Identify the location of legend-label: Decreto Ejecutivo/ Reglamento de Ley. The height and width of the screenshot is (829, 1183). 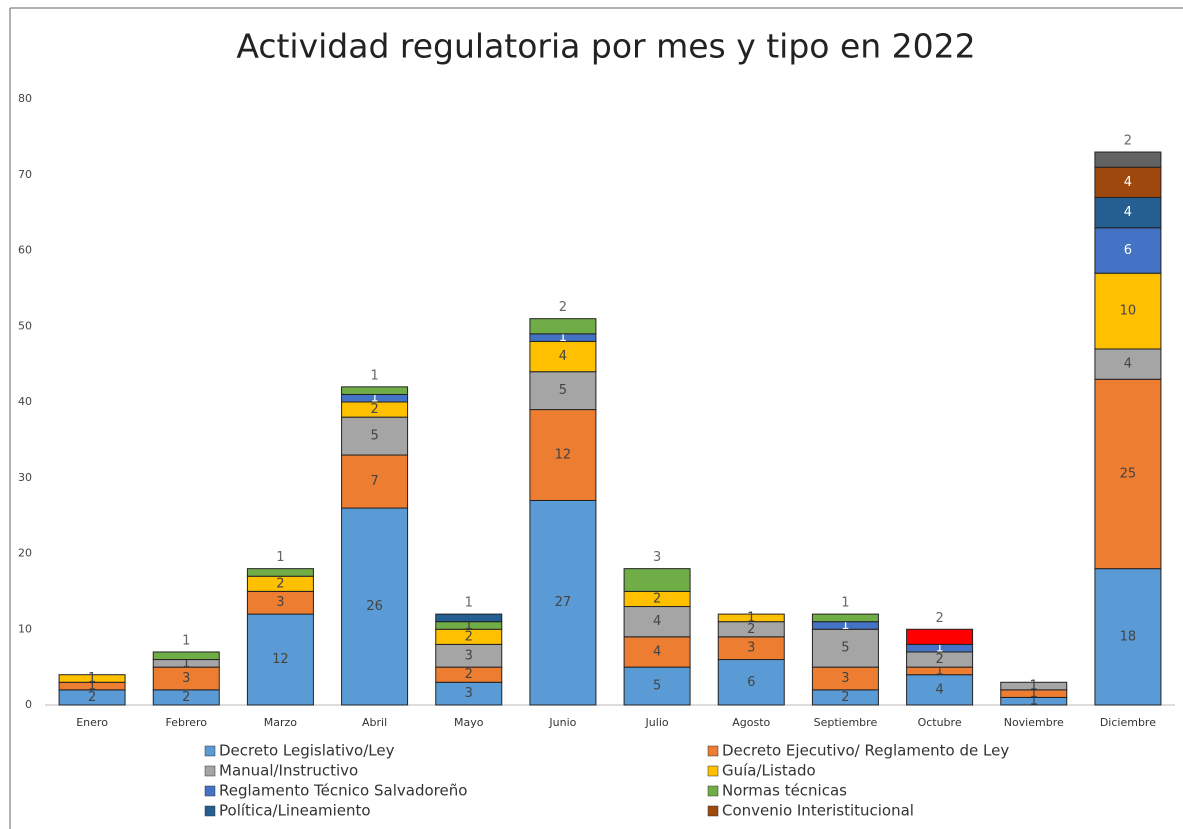
(865, 751).